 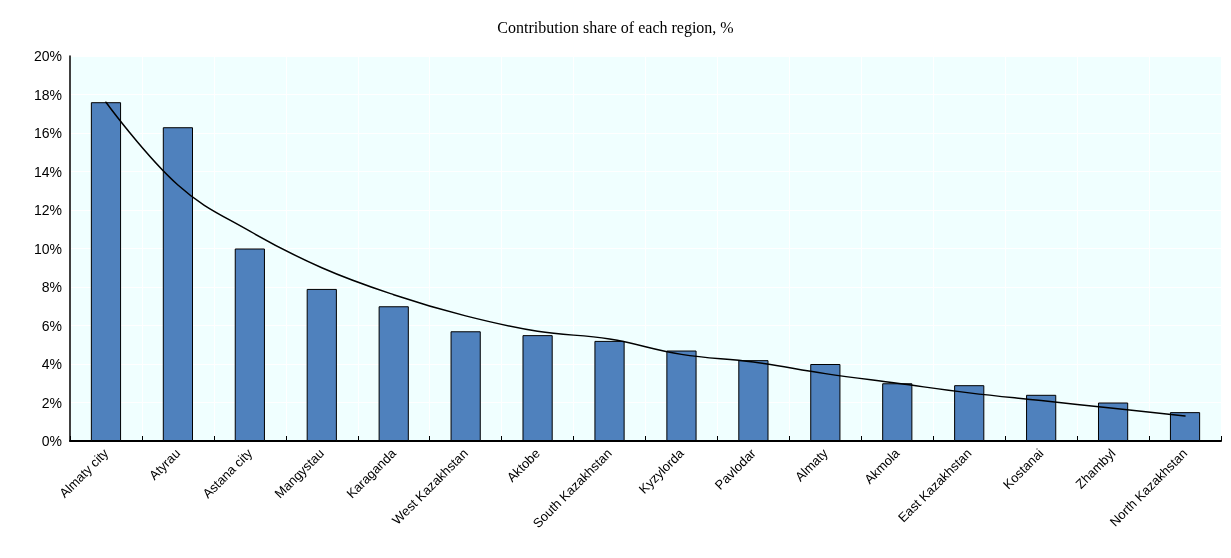 What do you see at coordinates (47, 171) in the screenshot?
I see `y-tick-label: 14%` at bounding box center [47, 171].